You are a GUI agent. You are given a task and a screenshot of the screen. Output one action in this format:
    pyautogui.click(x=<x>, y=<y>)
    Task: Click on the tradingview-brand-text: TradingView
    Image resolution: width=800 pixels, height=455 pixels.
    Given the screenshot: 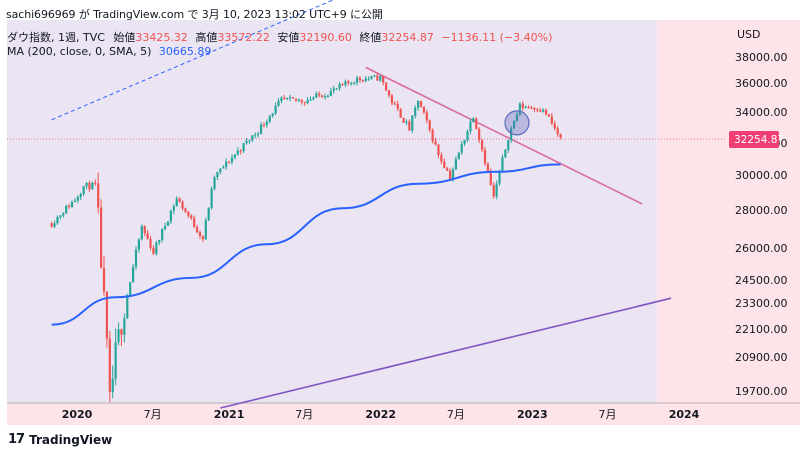 What is the action you would take?
    pyautogui.click(x=71, y=439)
    